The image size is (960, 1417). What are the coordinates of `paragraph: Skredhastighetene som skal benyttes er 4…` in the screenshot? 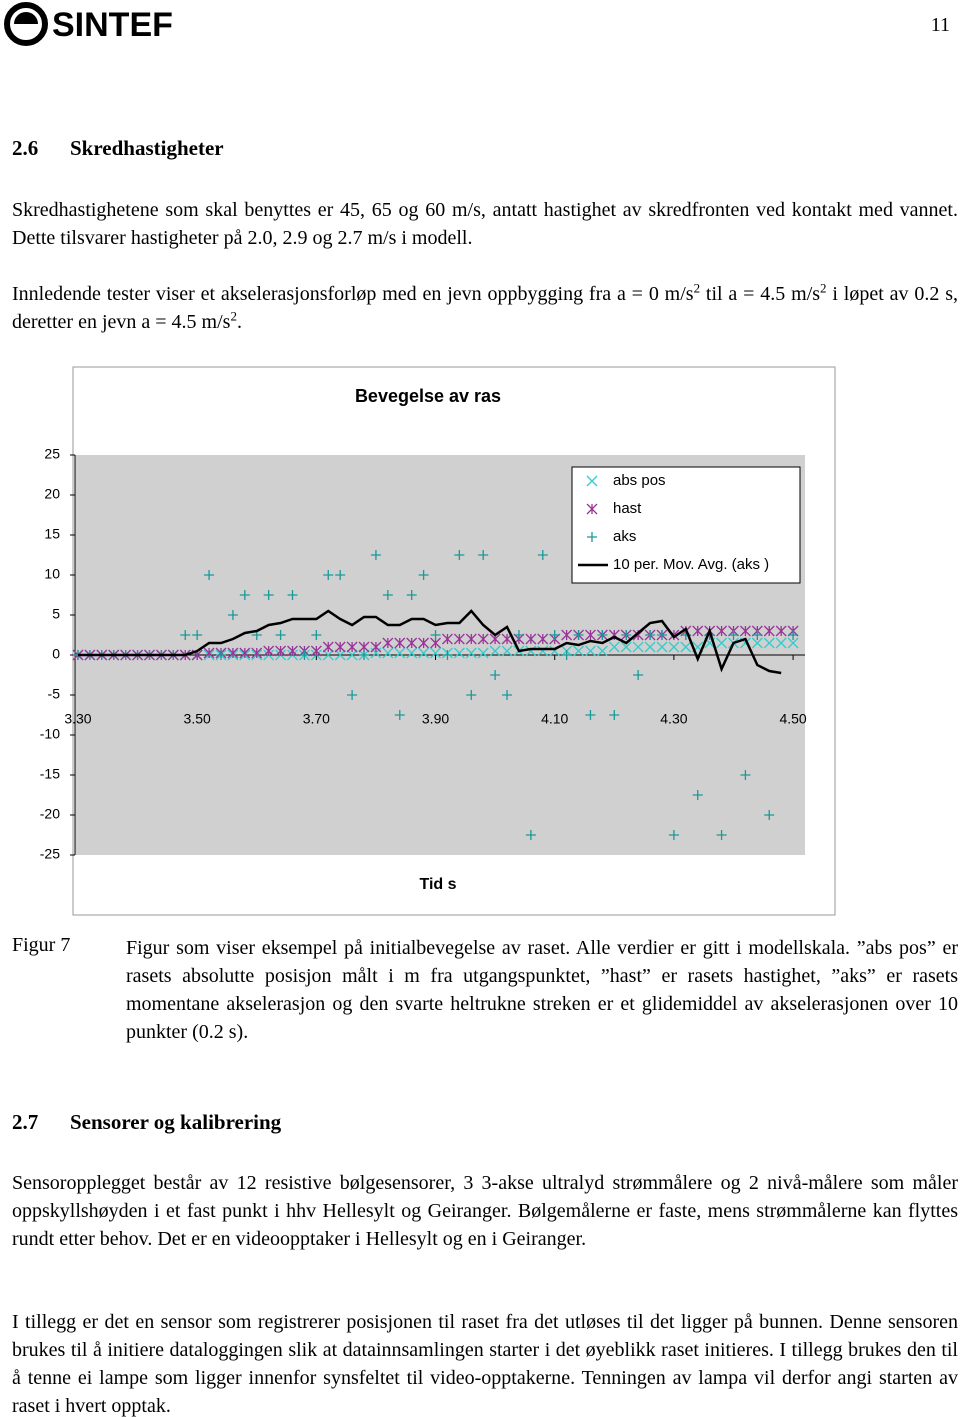 It's located at (485, 224).